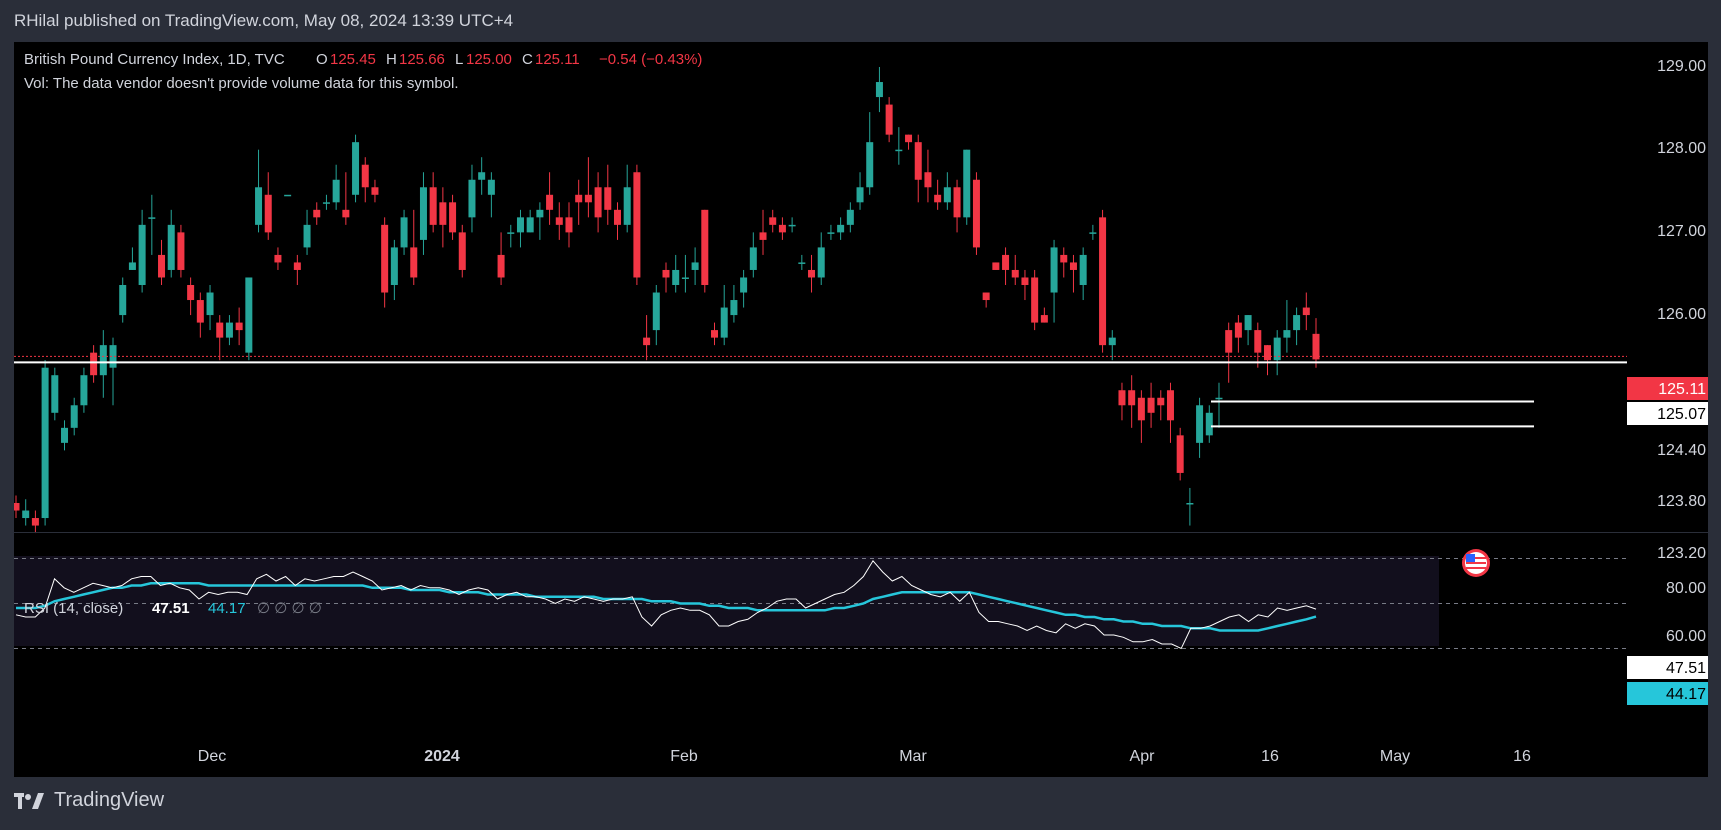  What do you see at coordinates (1476, 563) in the screenshot?
I see `us-flag-event-icon` at bounding box center [1476, 563].